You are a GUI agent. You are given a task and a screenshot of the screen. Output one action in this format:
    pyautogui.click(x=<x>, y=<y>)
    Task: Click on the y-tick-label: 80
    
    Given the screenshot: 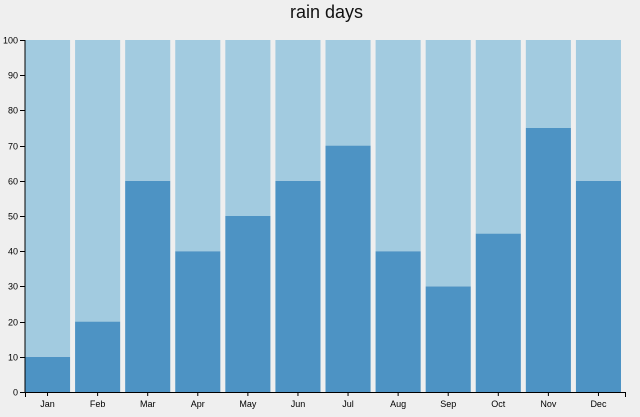 What is the action you would take?
    pyautogui.click(x=13, y=111)
    